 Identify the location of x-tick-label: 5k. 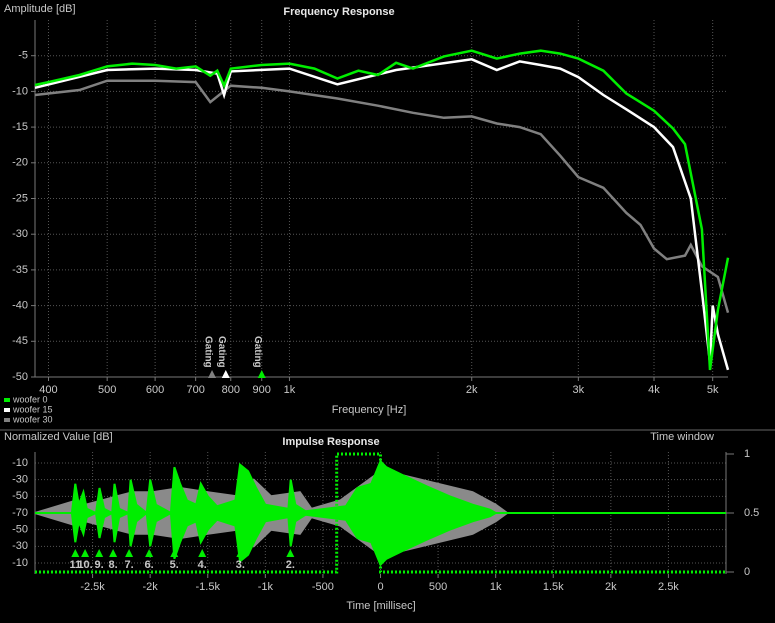
(713, 390).